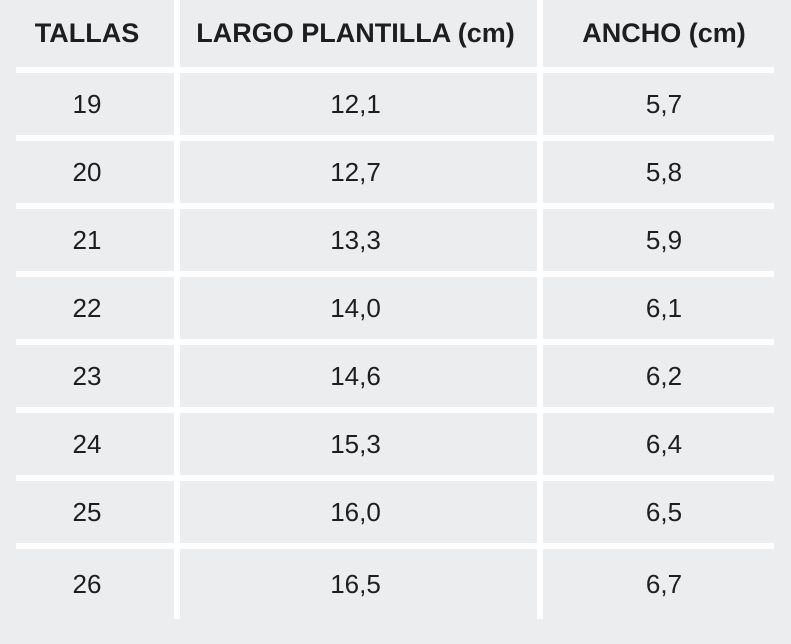  I want to click on table-row: 22 14,0 6,1, so click(395, 308).